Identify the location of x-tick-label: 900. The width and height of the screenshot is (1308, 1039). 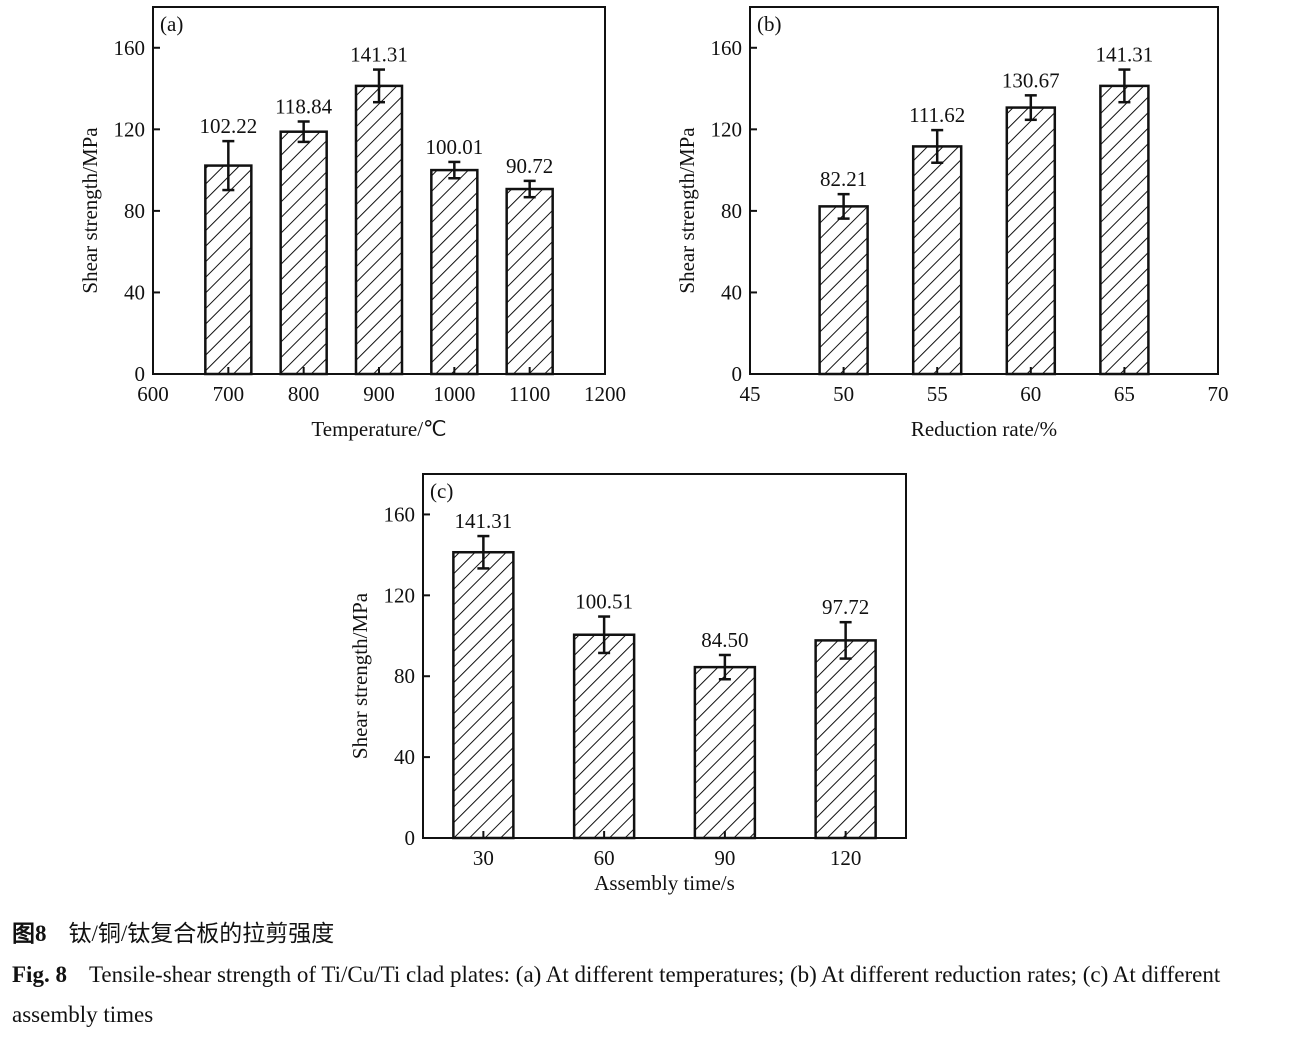
(379, 394).